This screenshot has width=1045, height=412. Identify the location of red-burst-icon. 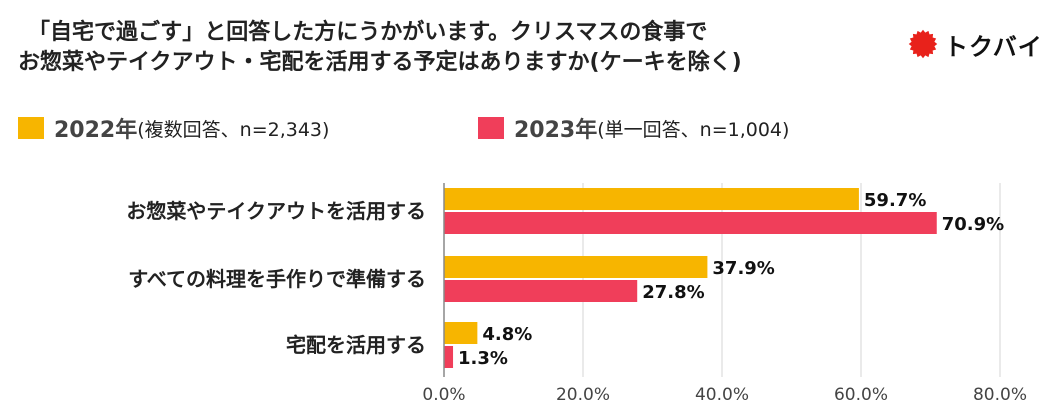
(923, 44).